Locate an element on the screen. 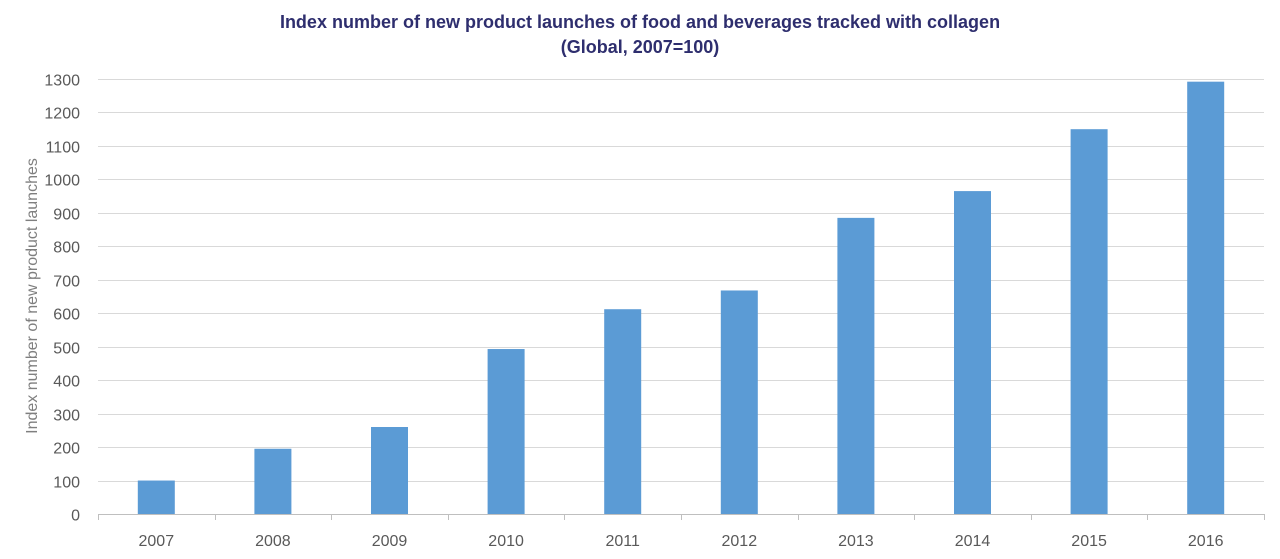 The image size is (1280, 559). y-tick-label: 200 is located at coordinates (66, 449).